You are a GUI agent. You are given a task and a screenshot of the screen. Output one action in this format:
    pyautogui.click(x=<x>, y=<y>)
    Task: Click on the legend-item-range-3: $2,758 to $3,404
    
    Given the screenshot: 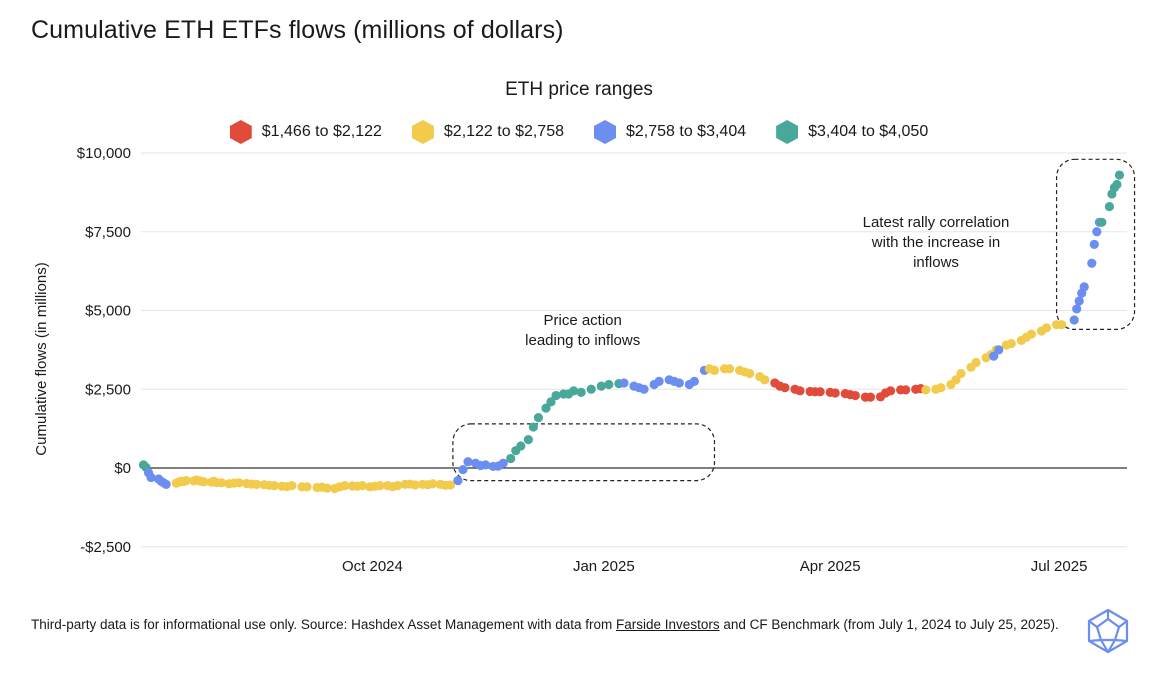 What is the action you would take?
    pyautogui.click(x=670, y=132)
    